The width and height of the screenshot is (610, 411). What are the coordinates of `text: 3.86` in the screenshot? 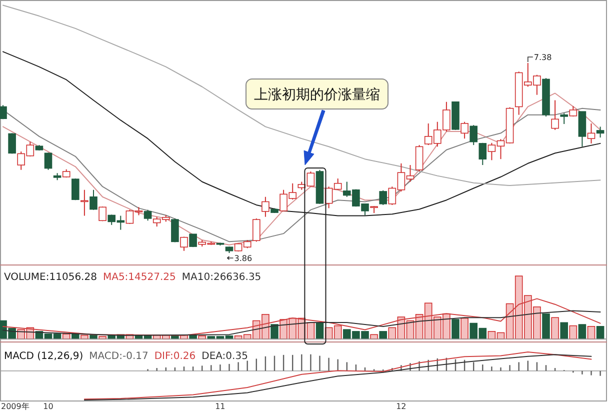 It's located at (243, 258).